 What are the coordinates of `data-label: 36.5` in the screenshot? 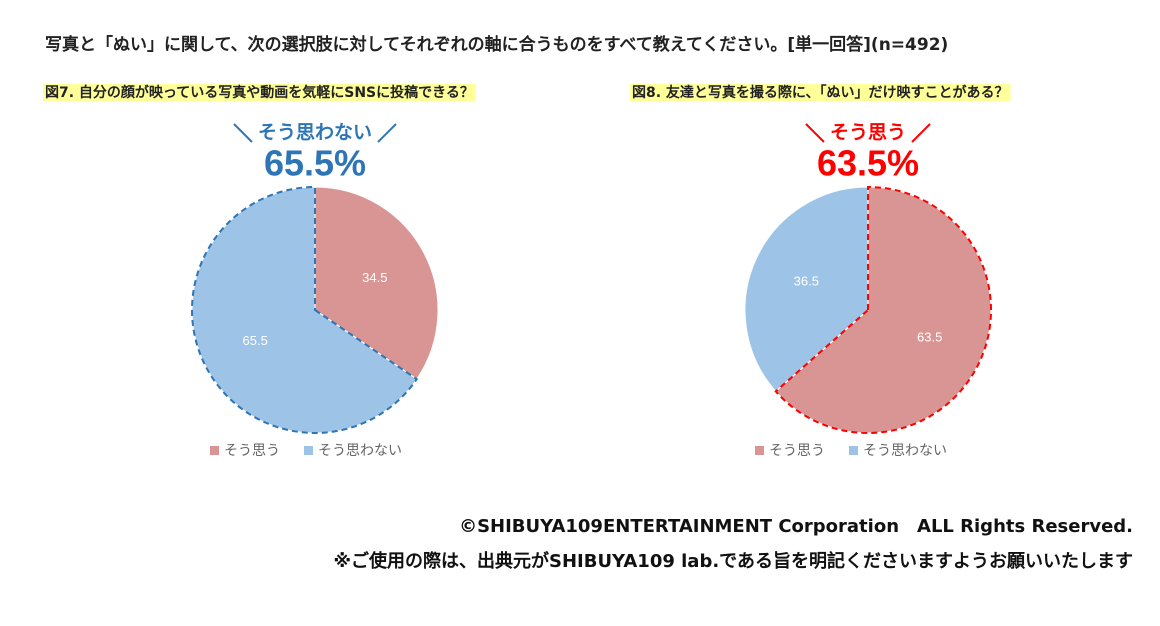 It's located at (806, 281).